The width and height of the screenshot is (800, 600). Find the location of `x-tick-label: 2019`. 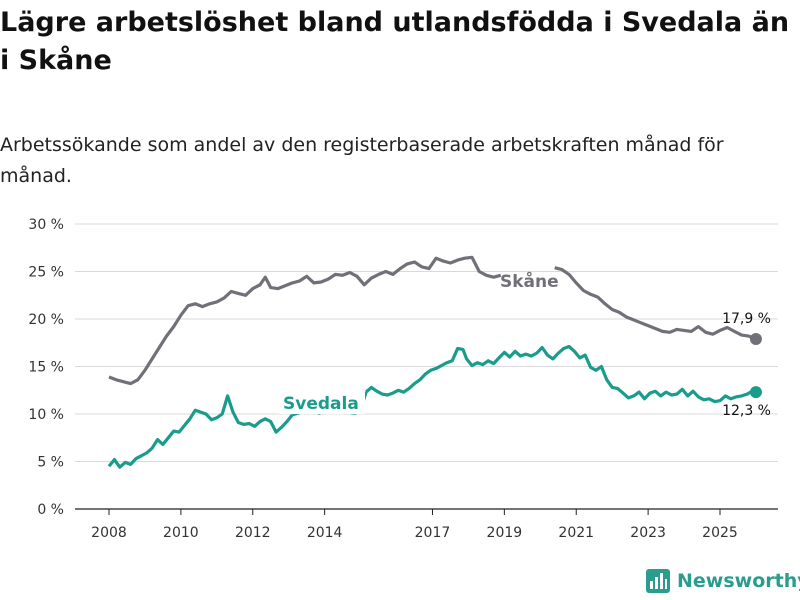

x-tick-label: 2019 is located at coordinates (505, 533).